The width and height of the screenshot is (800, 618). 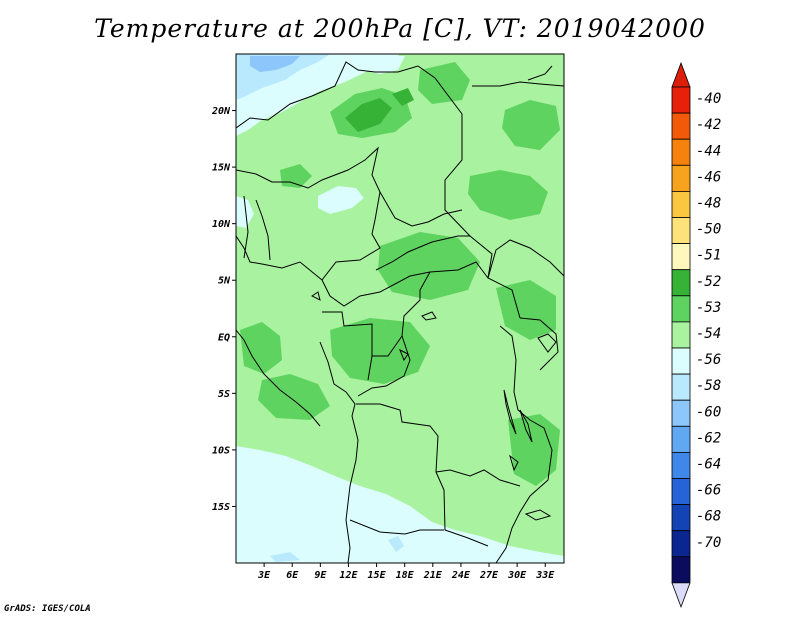 What do you see at coordinates (400, 504) in the screenshot?
I see `cold-region-south` at bounding box center [400, 504].